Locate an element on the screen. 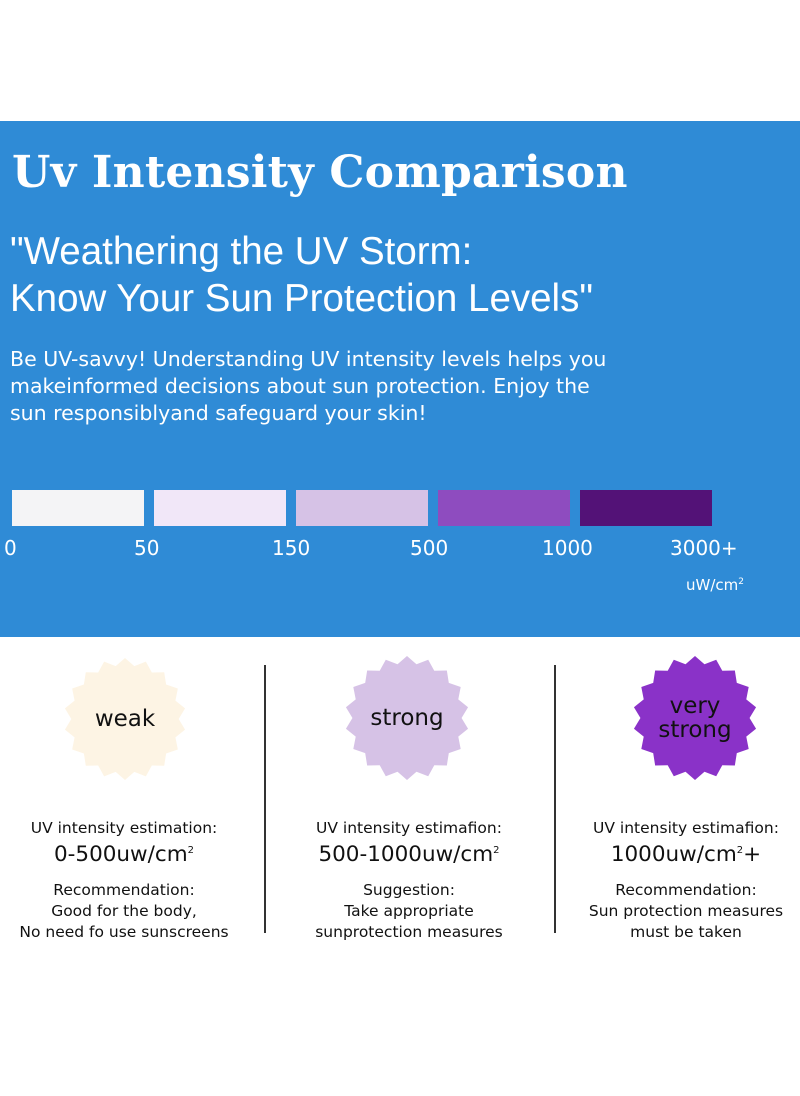  weak-range: 0-500uw/cm2 is located at coordinates (124, 855).